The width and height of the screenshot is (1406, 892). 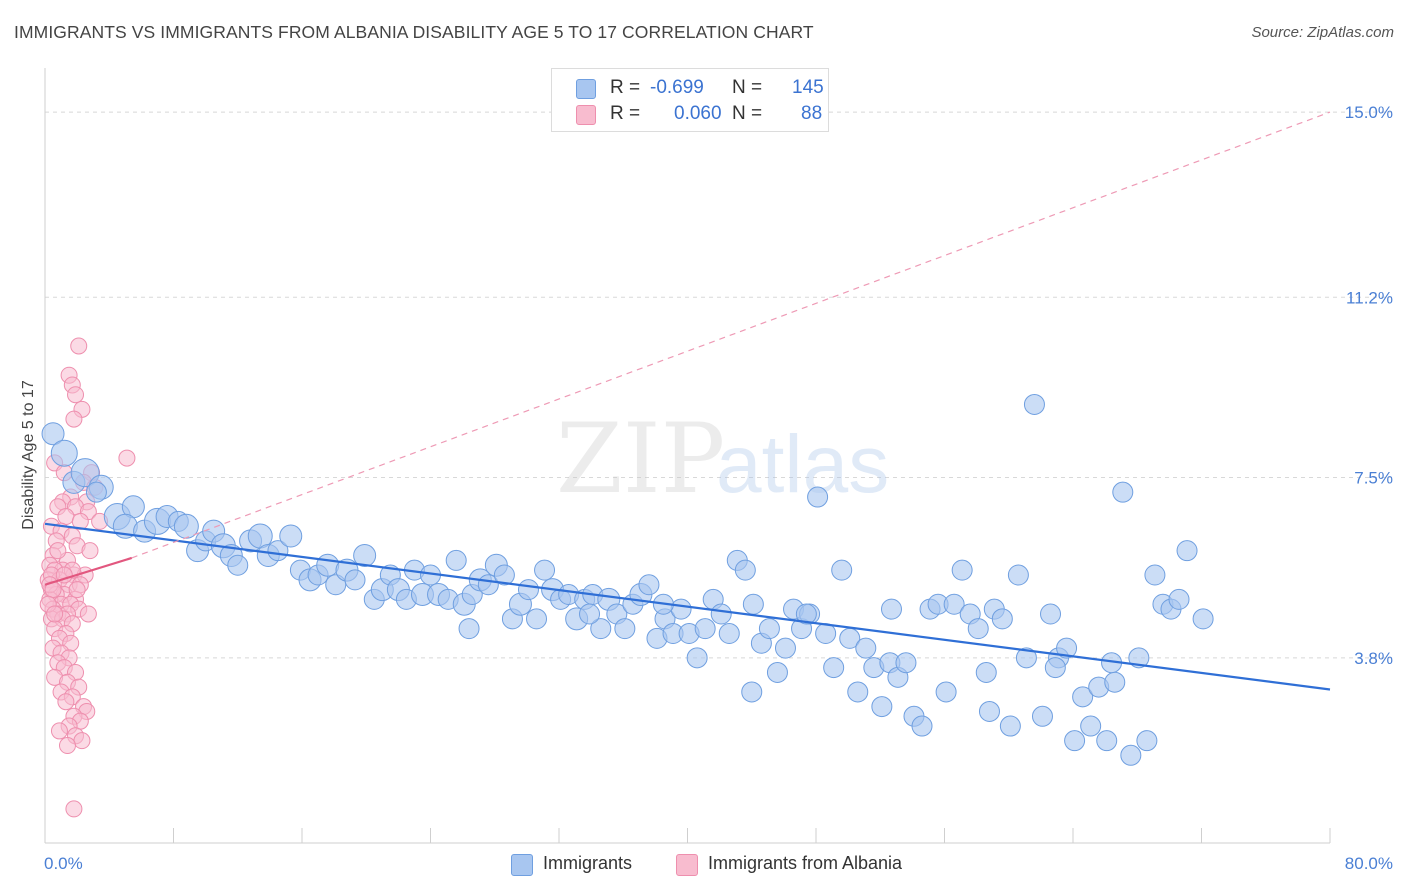 What do you see at coordinates (802, 464) in the screenshot?
I see `watermark-atlas: atlas` at bounding box center [802, 464].